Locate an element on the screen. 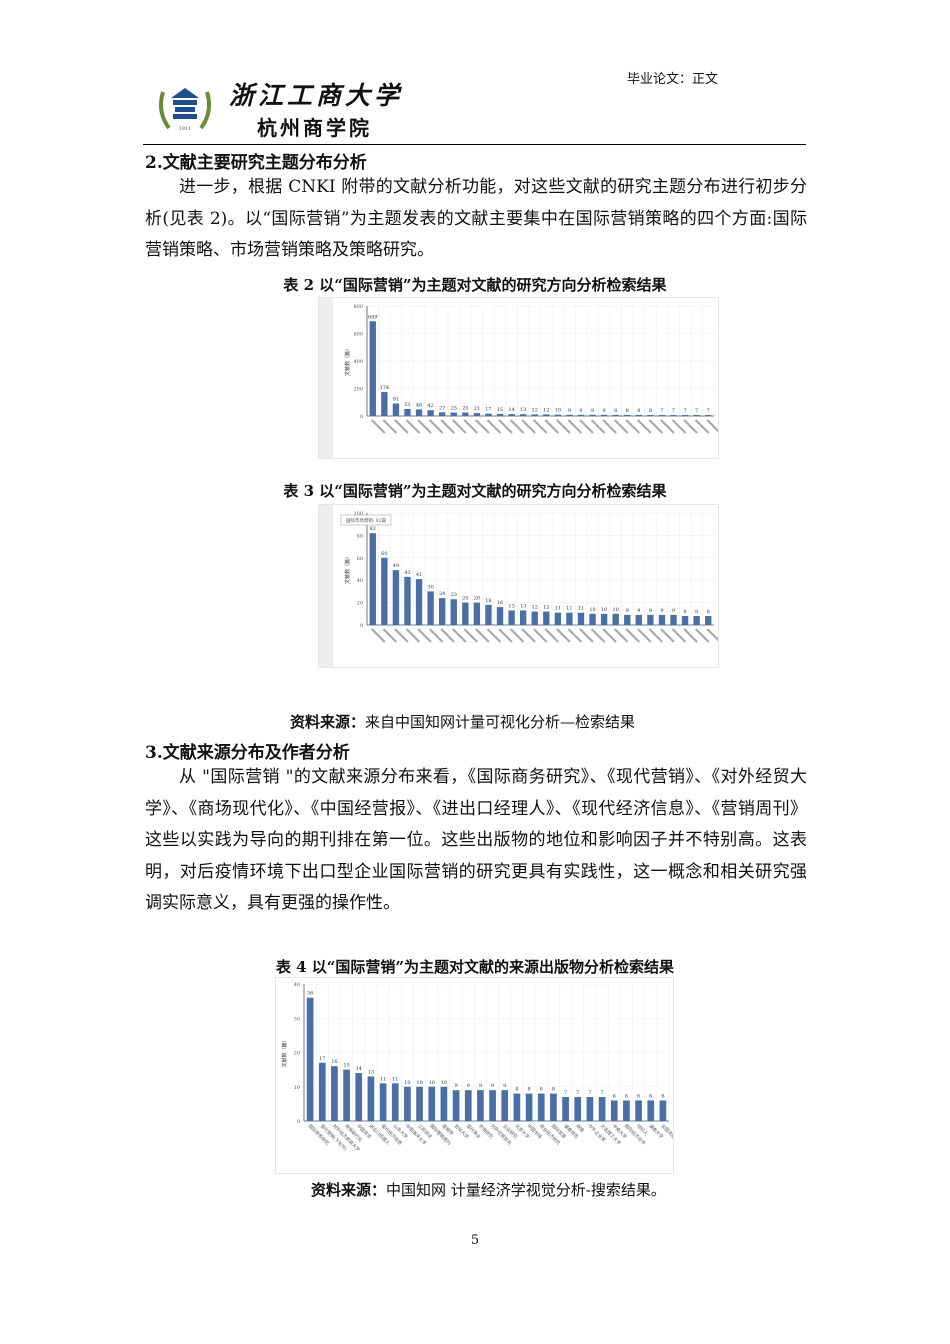  logo-text-line1: 浙江工商大学 is located at coordinates (316, 95).